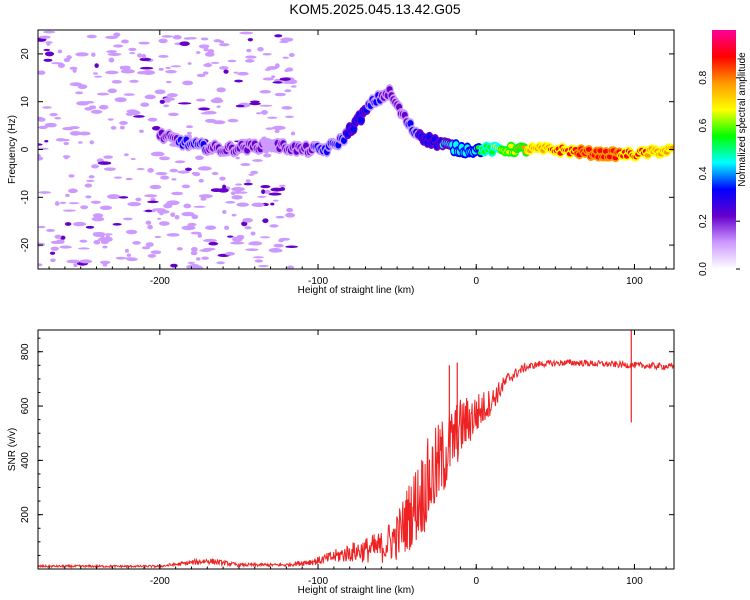 The height and width of the screenshot is (600, 750). What do you see at coordinates (160, 581) in the screenshot?
I see `snr-x-tick-label: -200` at bounding box center [160, 581].